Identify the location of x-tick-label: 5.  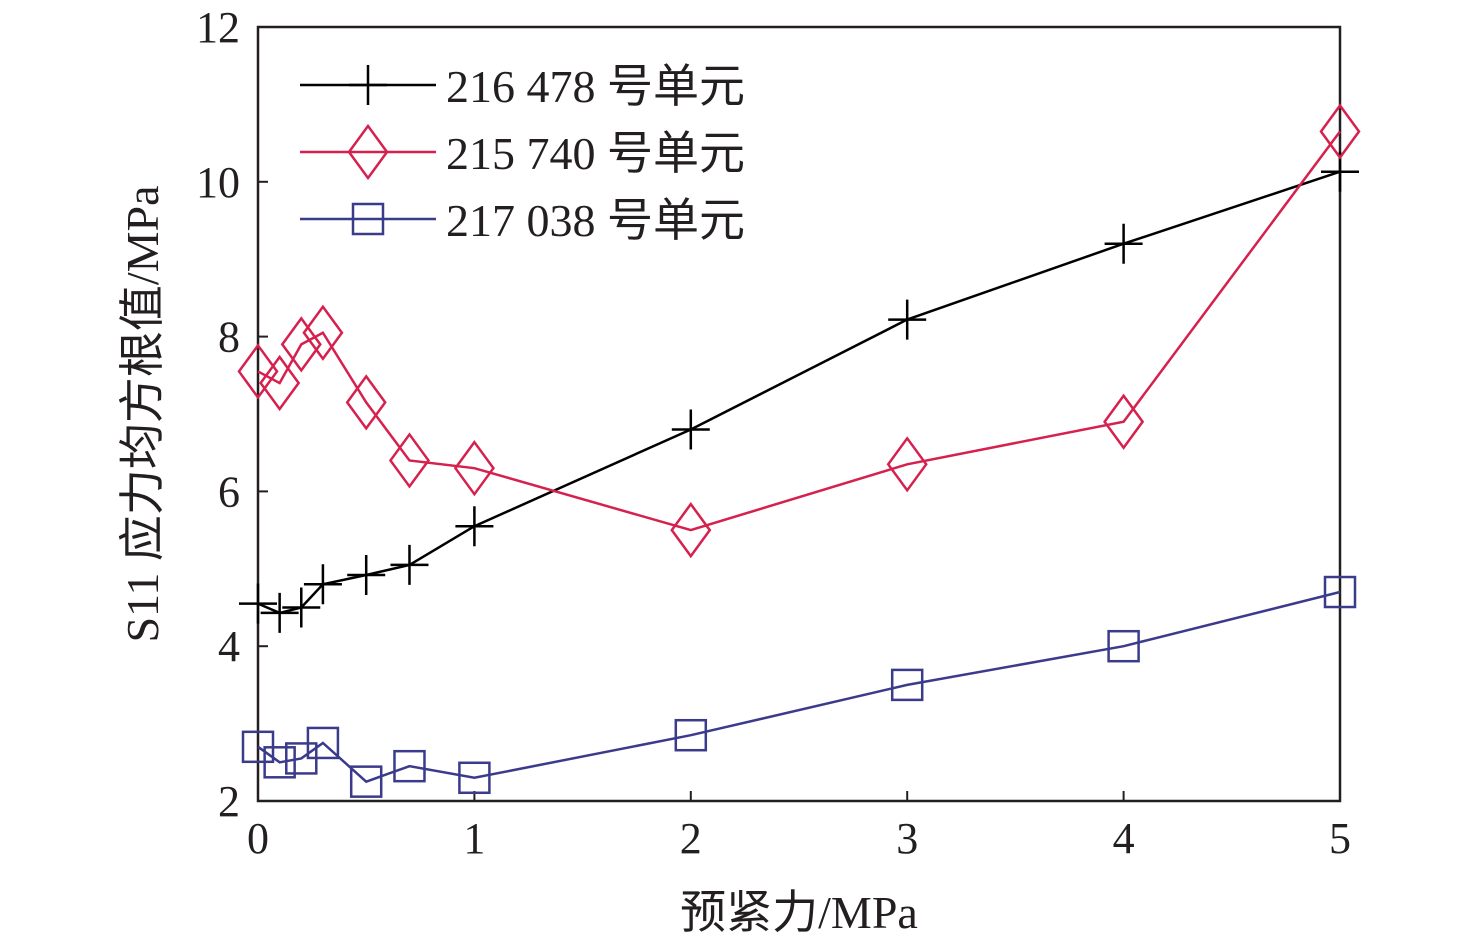
(1340, 838).